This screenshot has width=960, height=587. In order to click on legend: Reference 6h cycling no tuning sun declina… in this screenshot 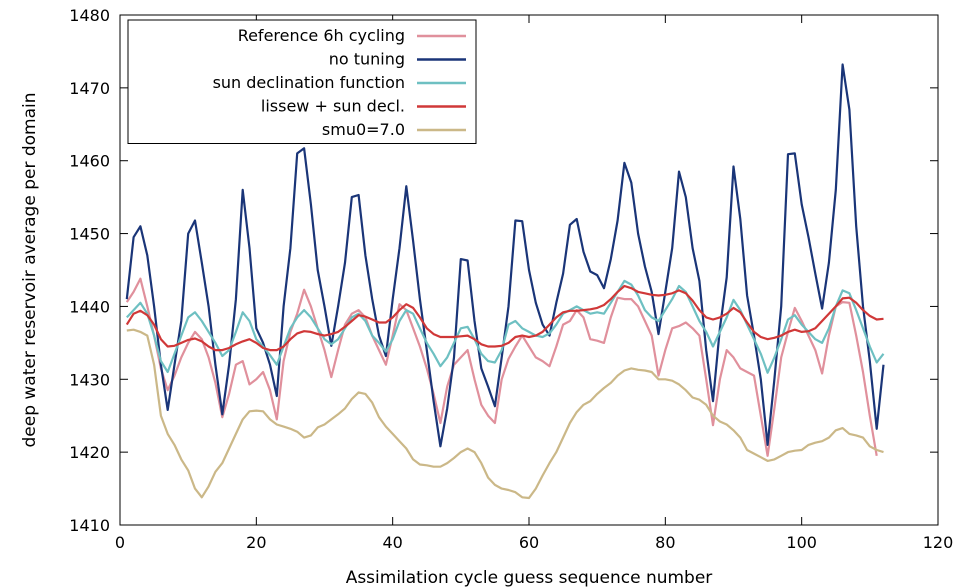, I will do `click(302, 81)`.